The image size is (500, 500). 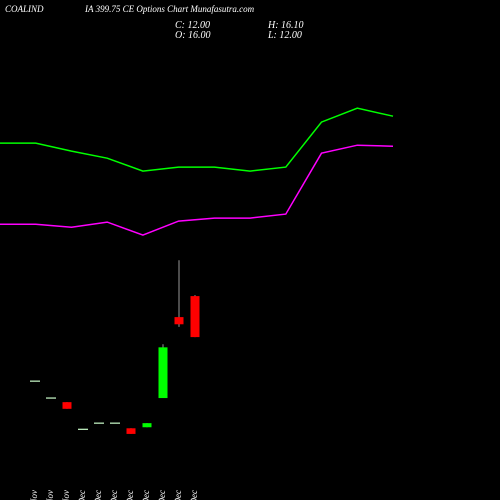 I want to click on x-tick-label: 21 Nov, so click(x=66, y=495).